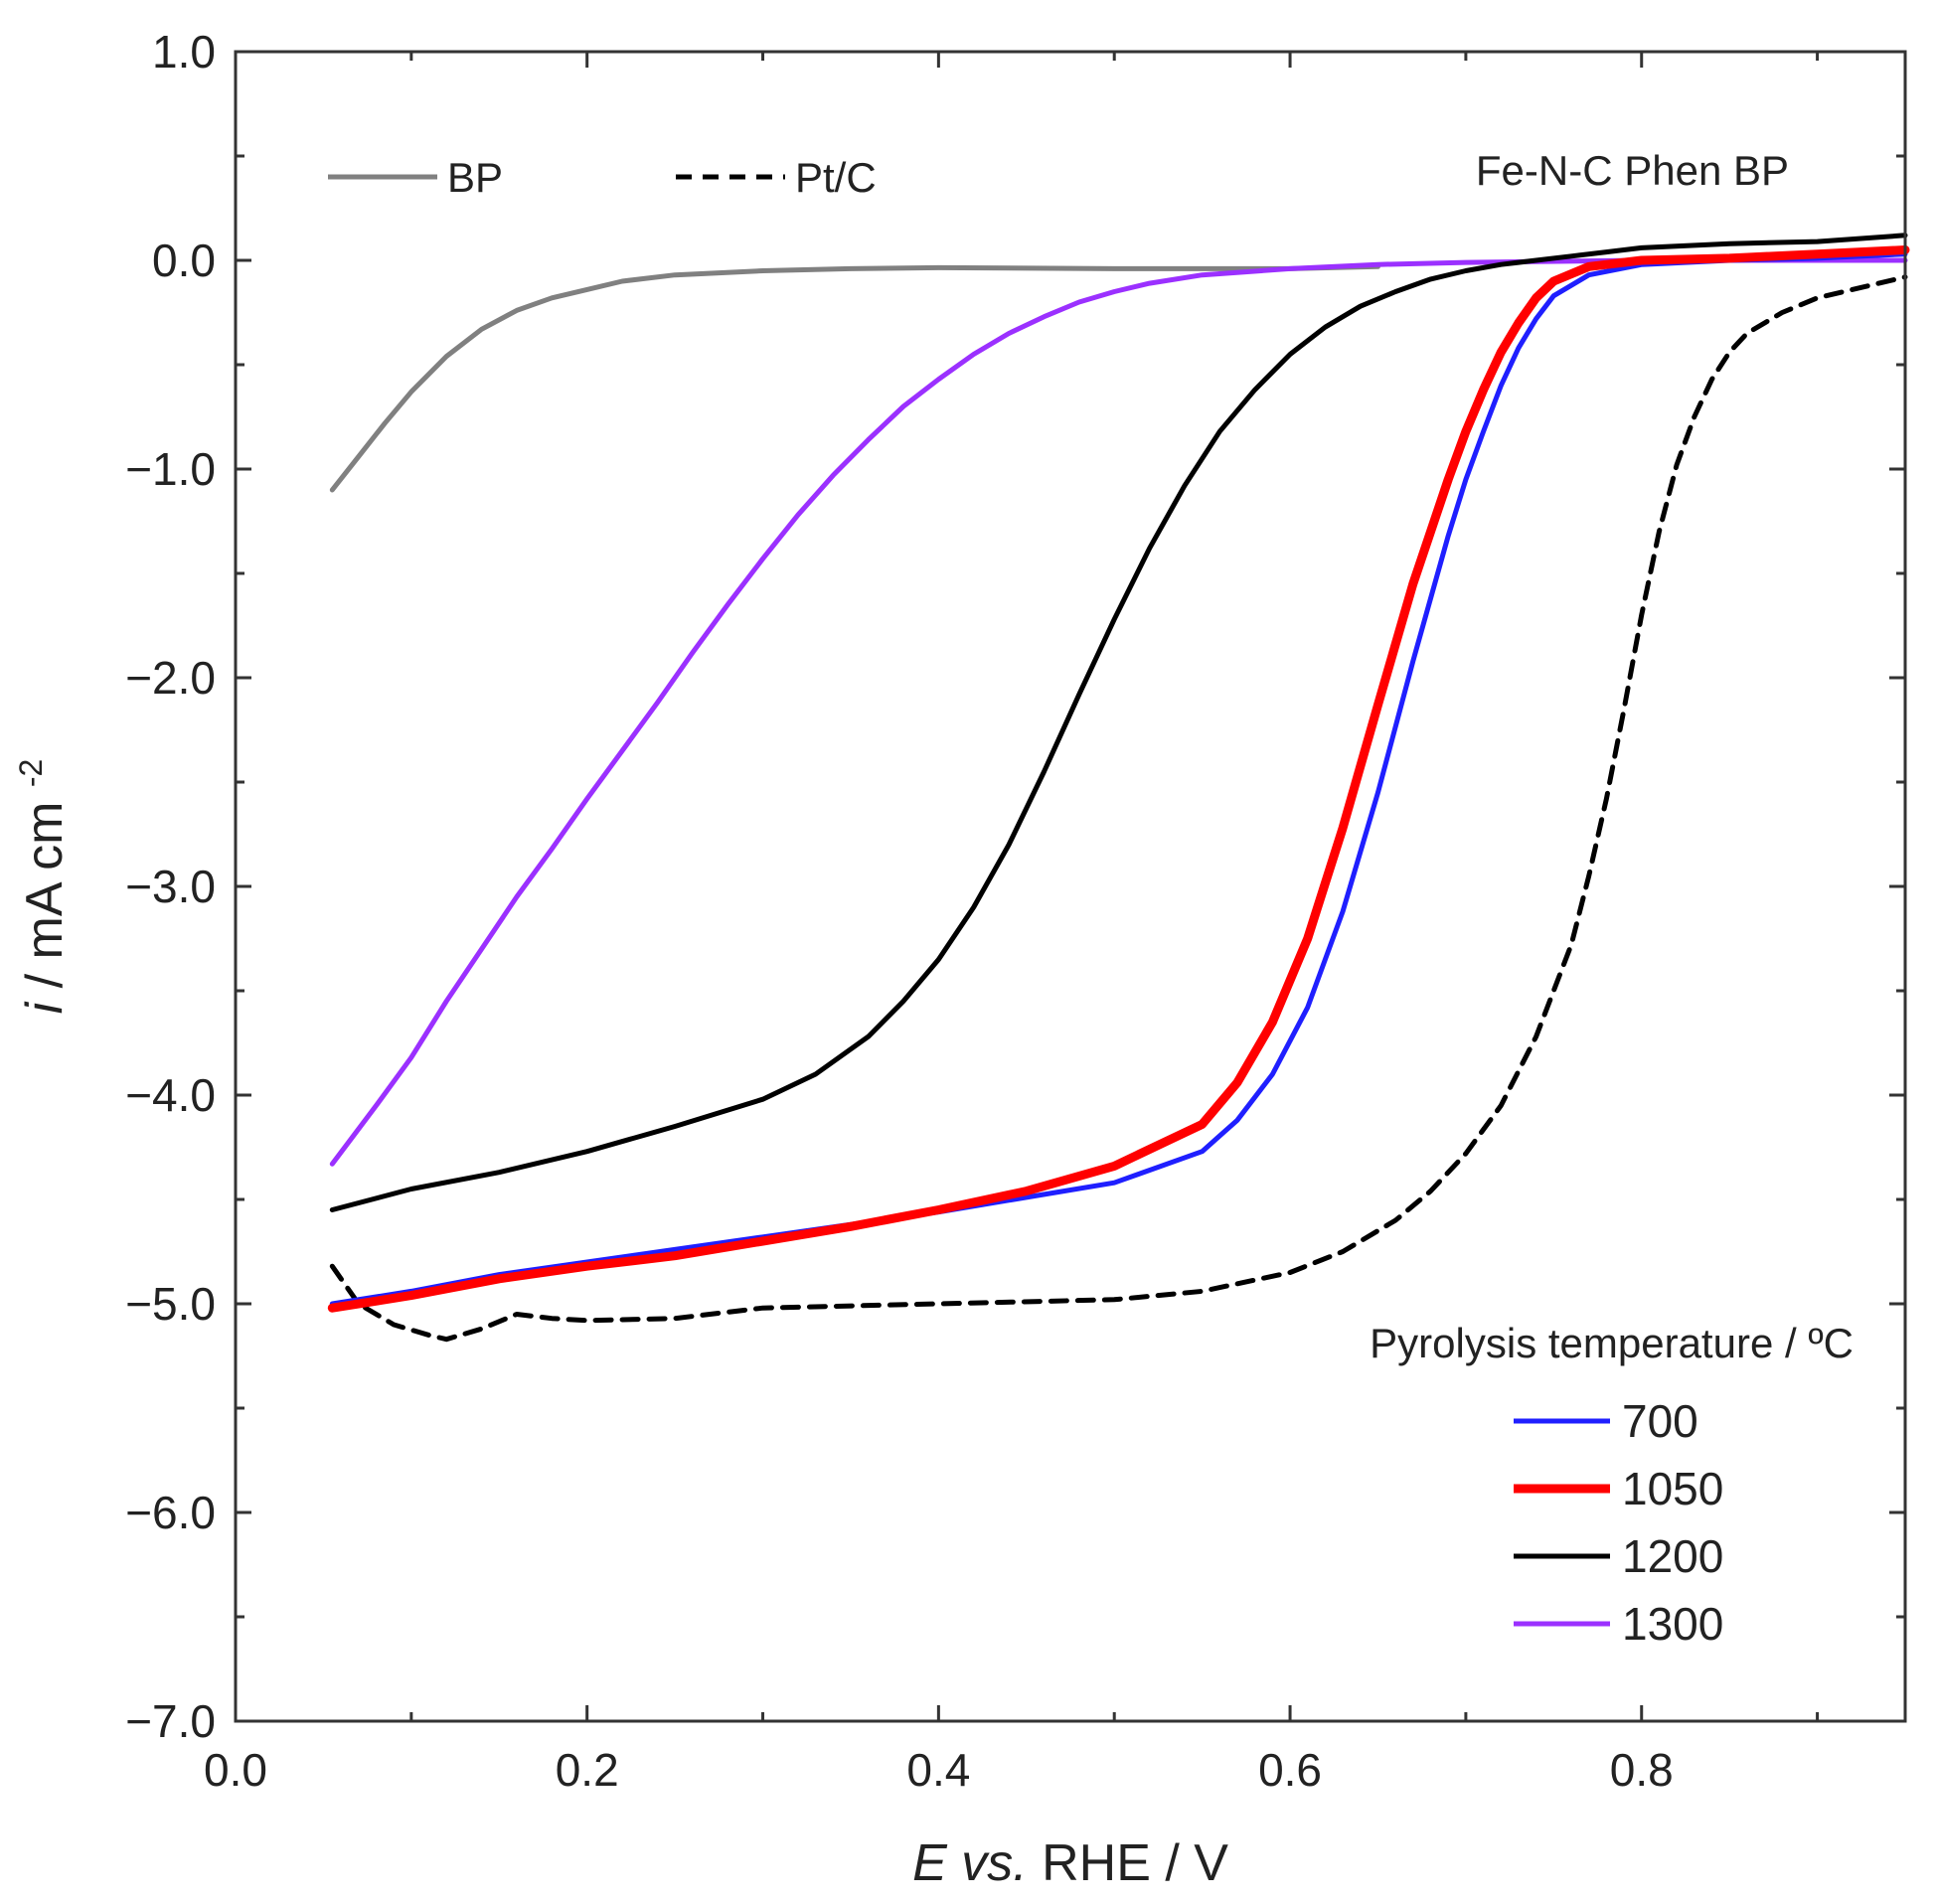 The image size is (1937, 1904). Describe the element at coordinates (836, 178) in the screenshot. I see `legend-label: Pt/C` at that location.